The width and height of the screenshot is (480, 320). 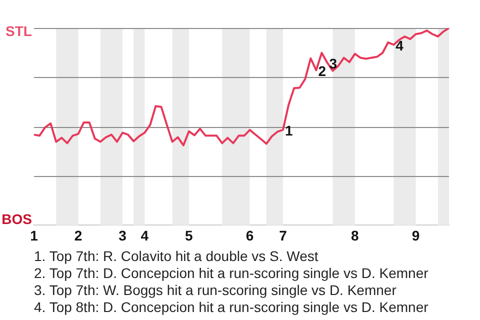 What do you see at coordinates (122, 235) in the screenshot?
I see `x-tick-label: 3` at bounding box center [122, 235].